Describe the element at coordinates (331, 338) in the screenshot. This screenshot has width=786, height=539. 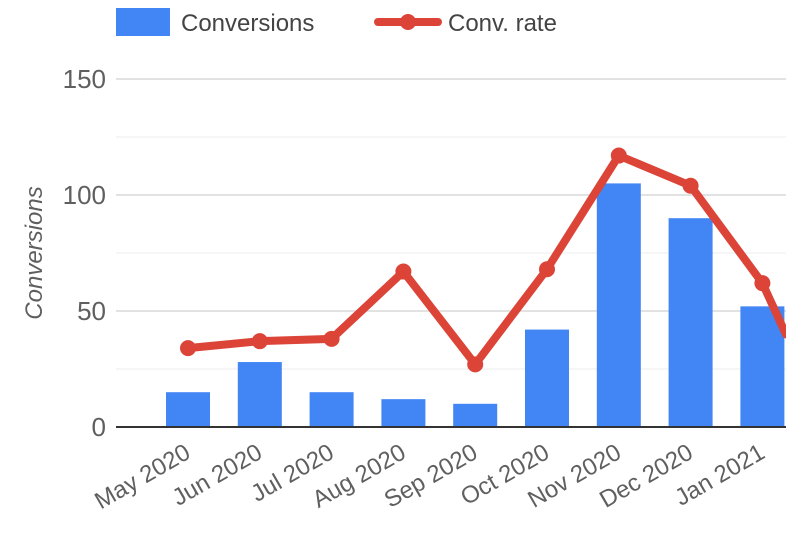
I see `conv-rate-point-jul-2020` at that location.